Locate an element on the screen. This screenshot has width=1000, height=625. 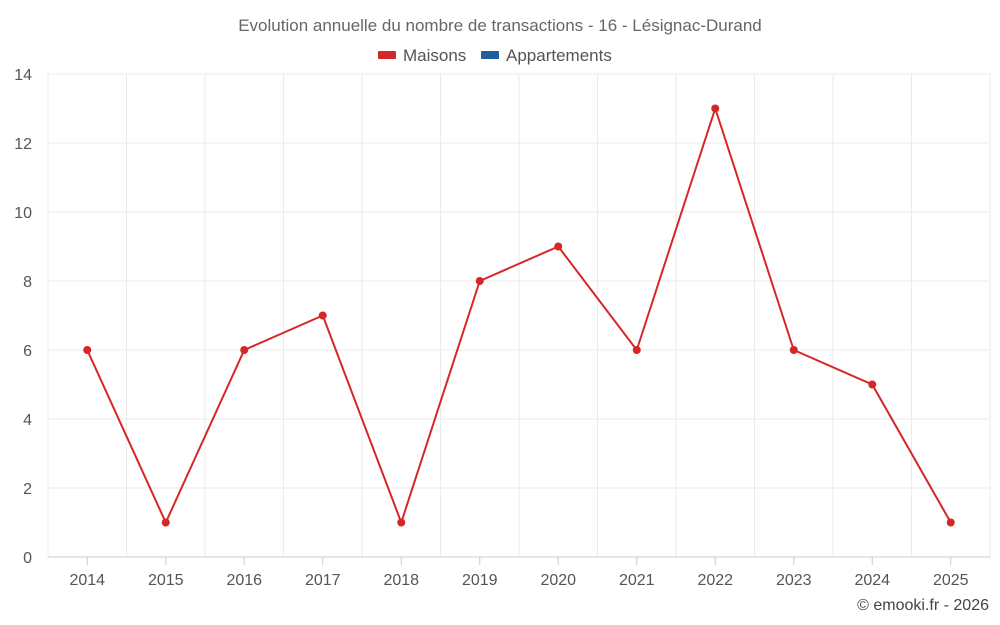
y-tick-label: 2 is located at coordinates (27, 489).